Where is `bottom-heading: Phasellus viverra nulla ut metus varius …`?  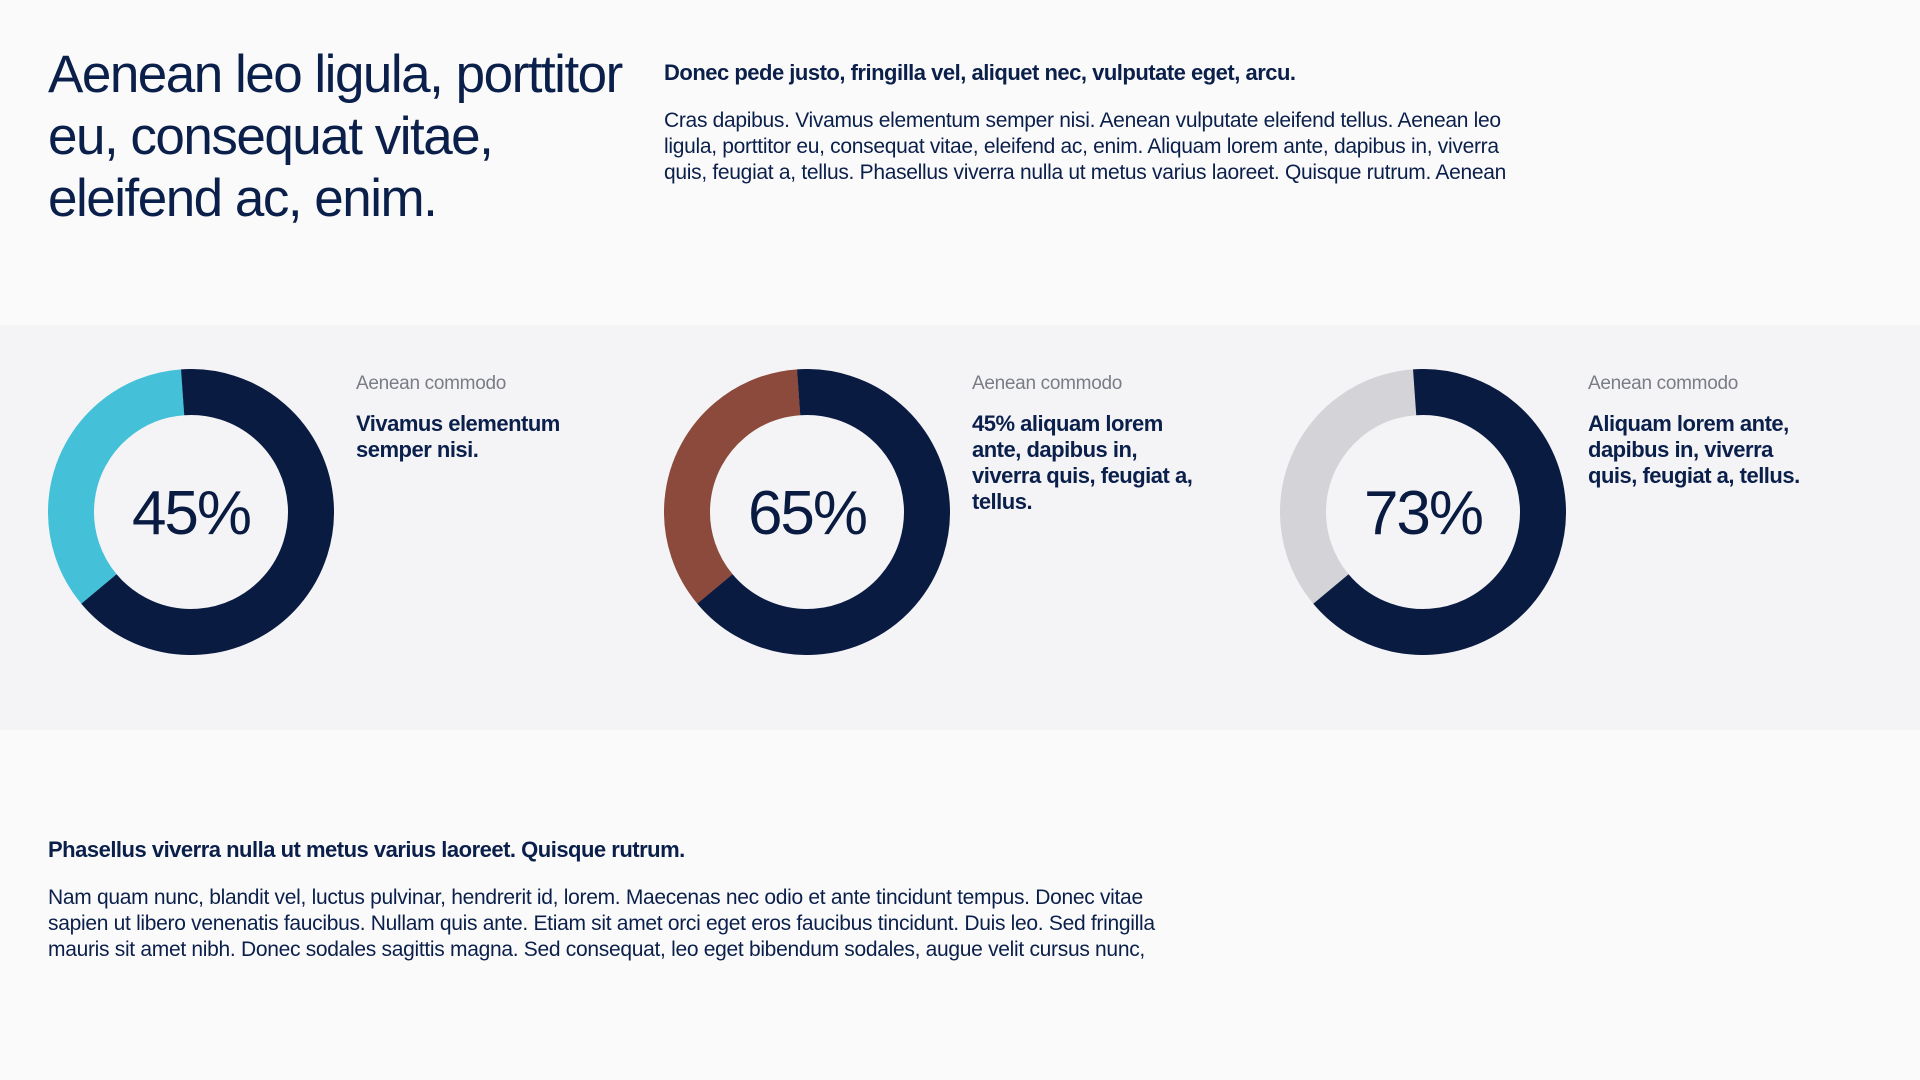
bottom-heading: Phasellus viverra nulla ut metus varius … is located at coordinates (366, 849).